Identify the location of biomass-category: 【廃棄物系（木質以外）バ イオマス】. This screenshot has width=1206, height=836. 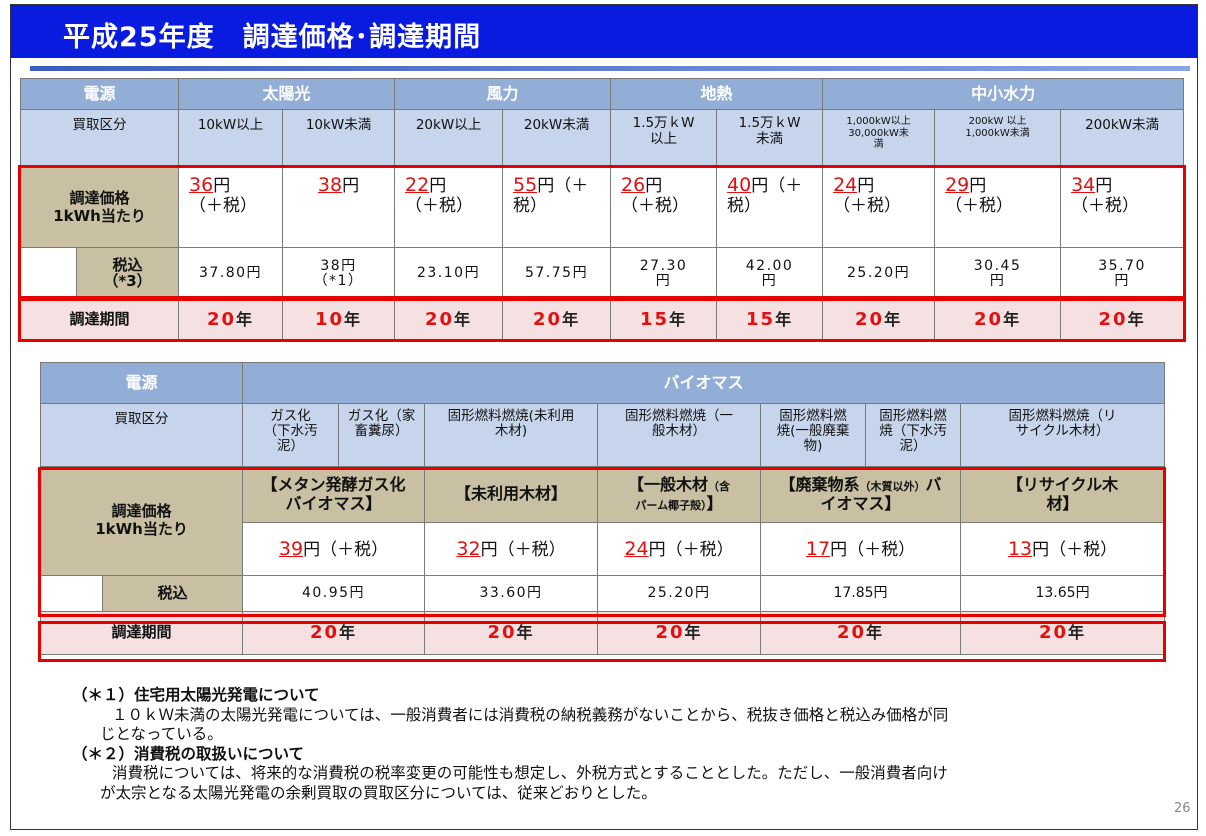
(861, 494).